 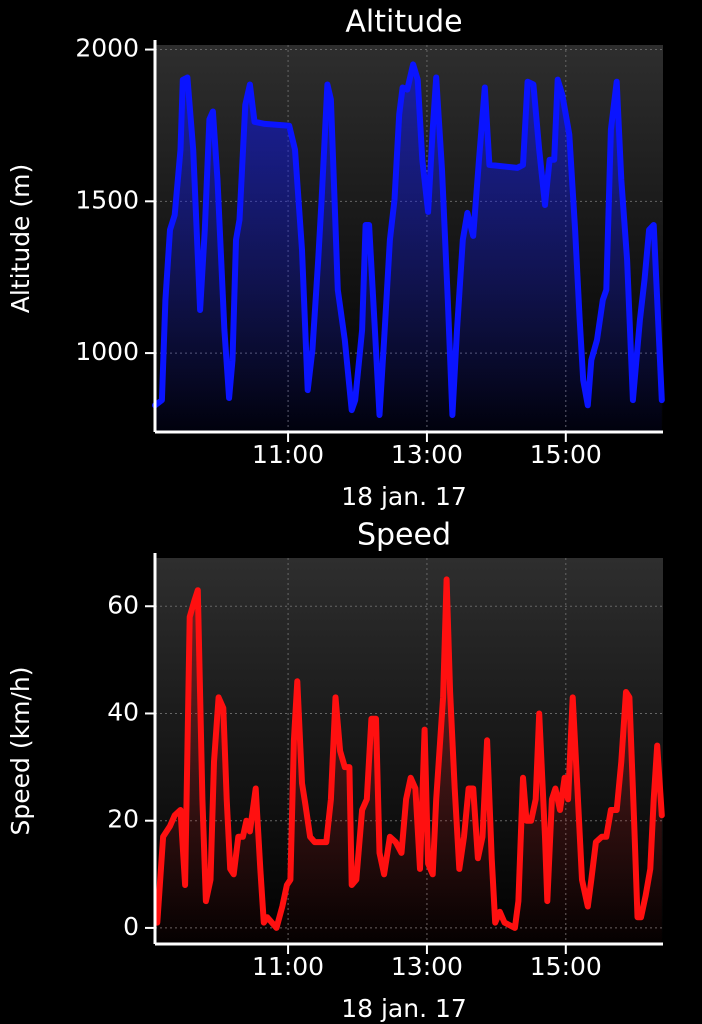 I want to click on y-tick-label: 1500, so click(x=107, y=199).